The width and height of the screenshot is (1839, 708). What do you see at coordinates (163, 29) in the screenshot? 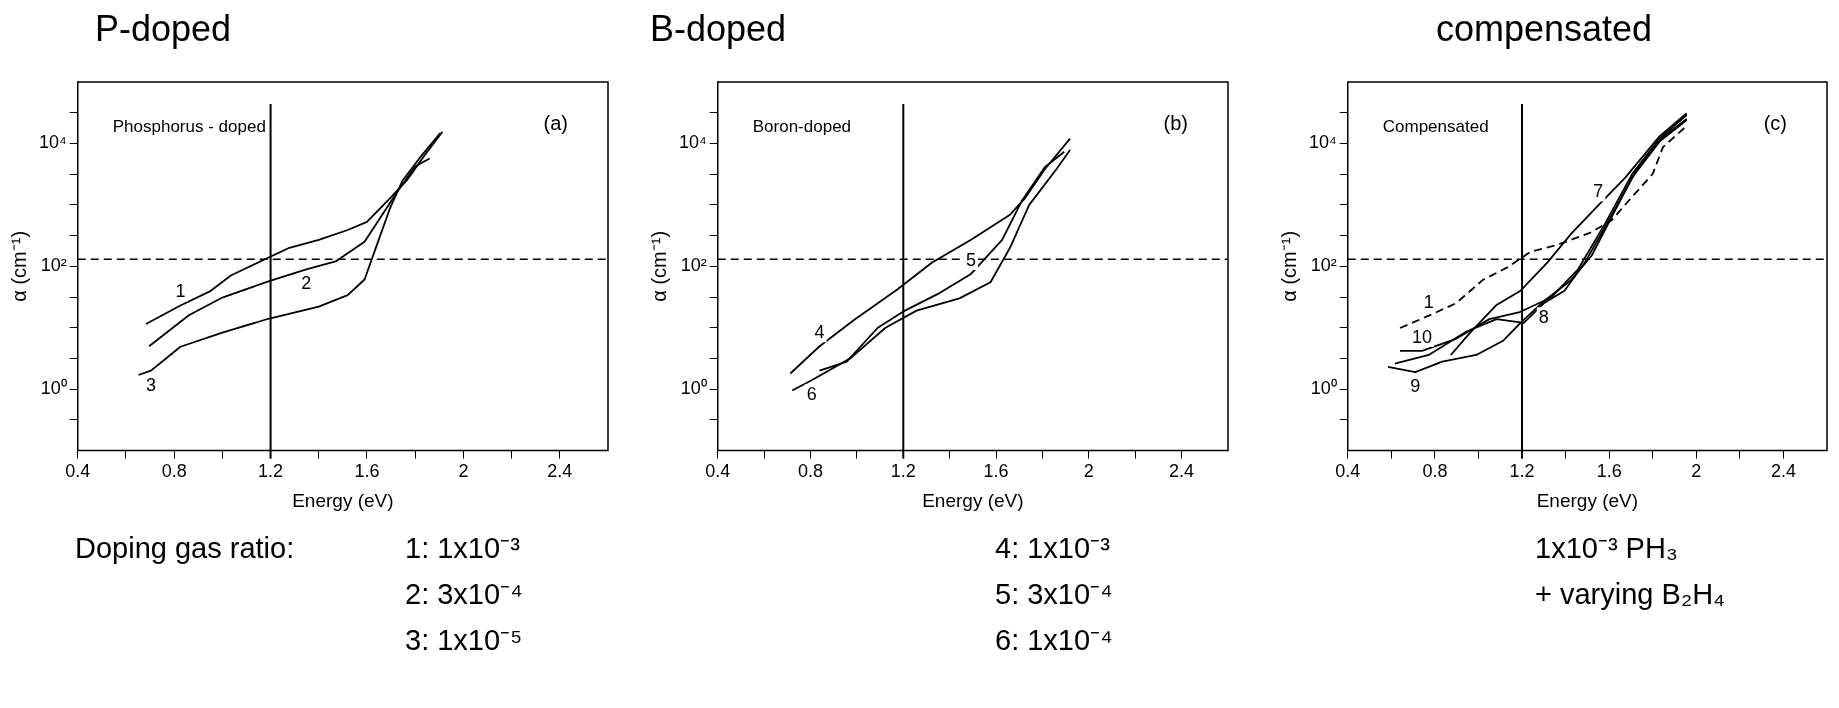
I see `chart-title: P-doped` at bounding box center [163, 29].